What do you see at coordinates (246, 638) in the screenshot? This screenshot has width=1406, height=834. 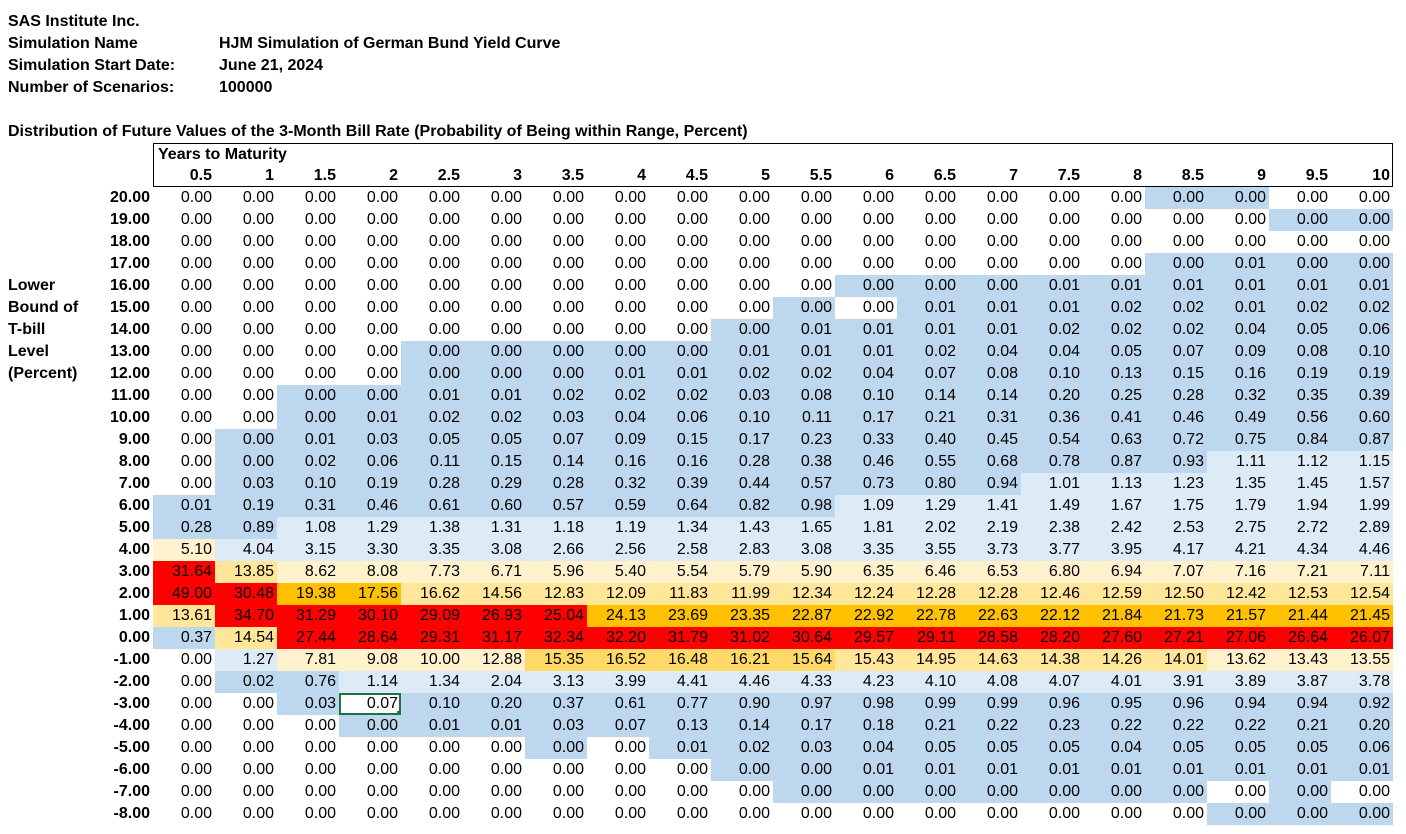 I see `table-cell: 14.54` at bounding box center [246, 638].